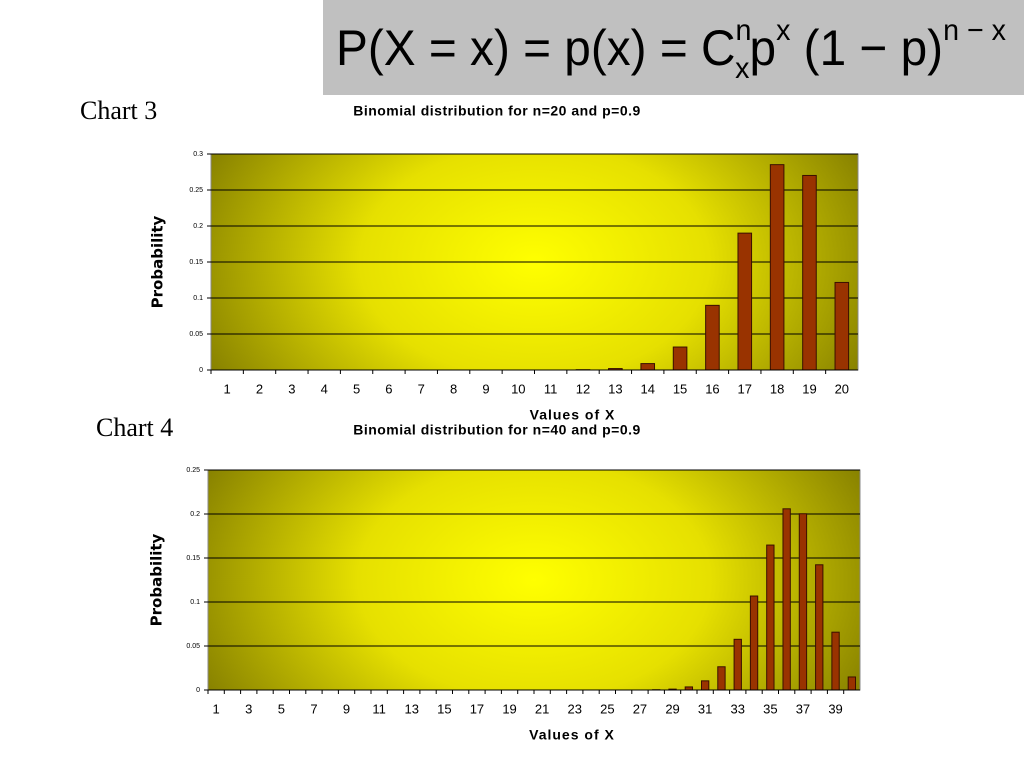 This screenshot has width=1024, height=768. I want to click on formula-part: n − x, so click(974, 30).